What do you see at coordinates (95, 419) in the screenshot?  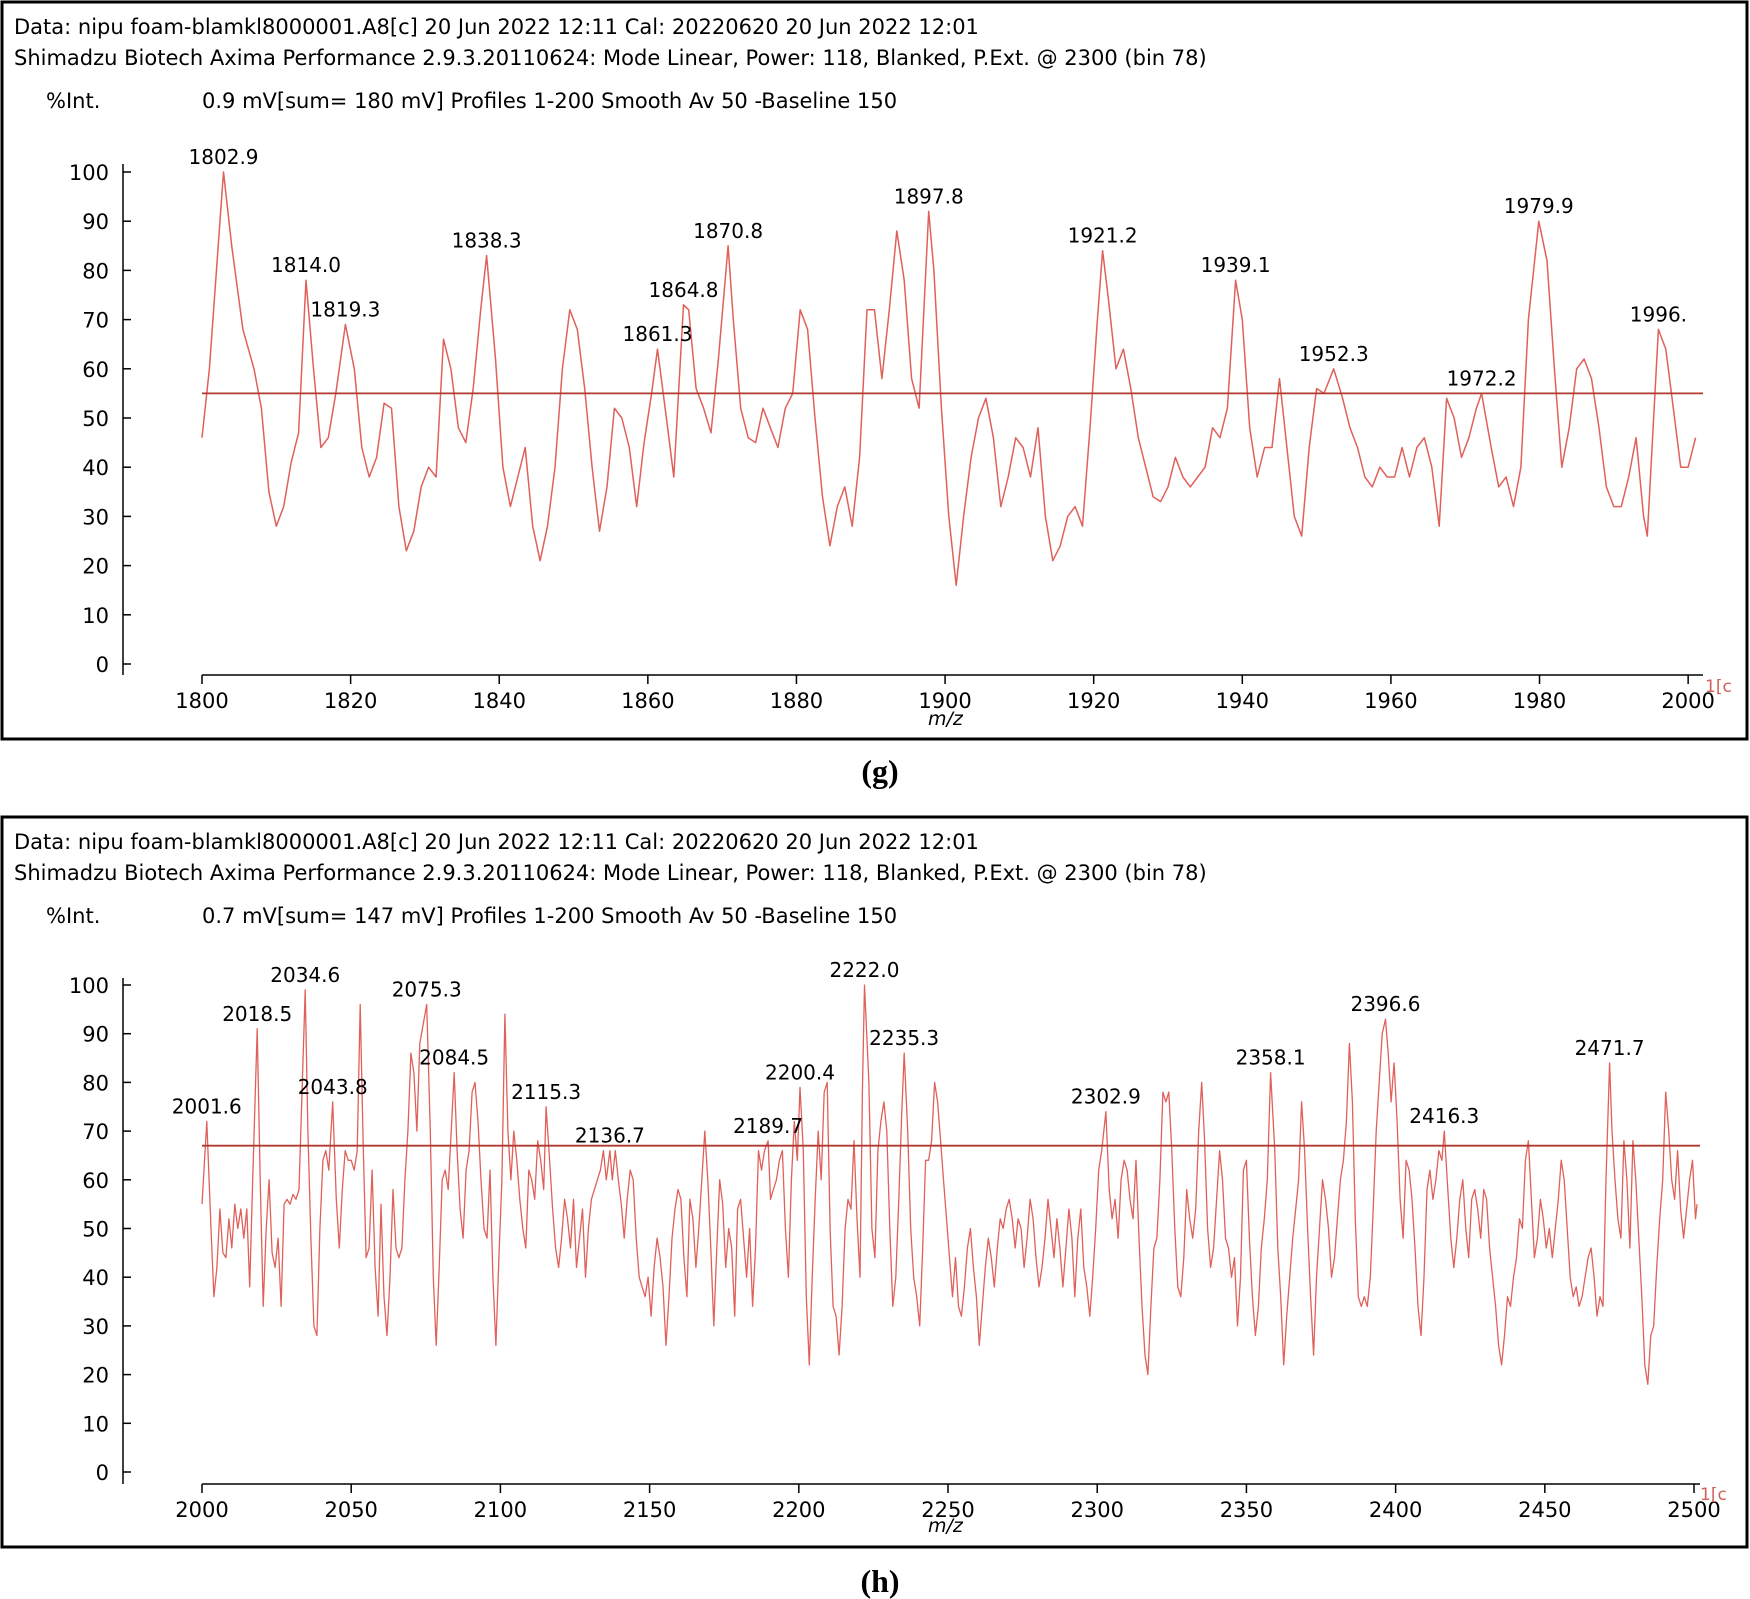 I see `panel-g-ytick-label: 50` at bounding box center [95, 419].